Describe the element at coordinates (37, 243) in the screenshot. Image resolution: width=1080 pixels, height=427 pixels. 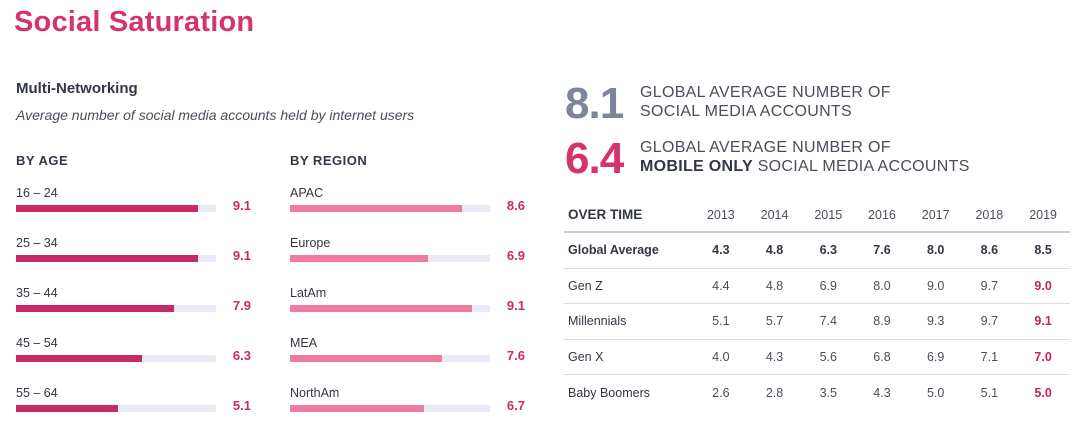
I see `age-bar-label: 25 – 34` at that location.